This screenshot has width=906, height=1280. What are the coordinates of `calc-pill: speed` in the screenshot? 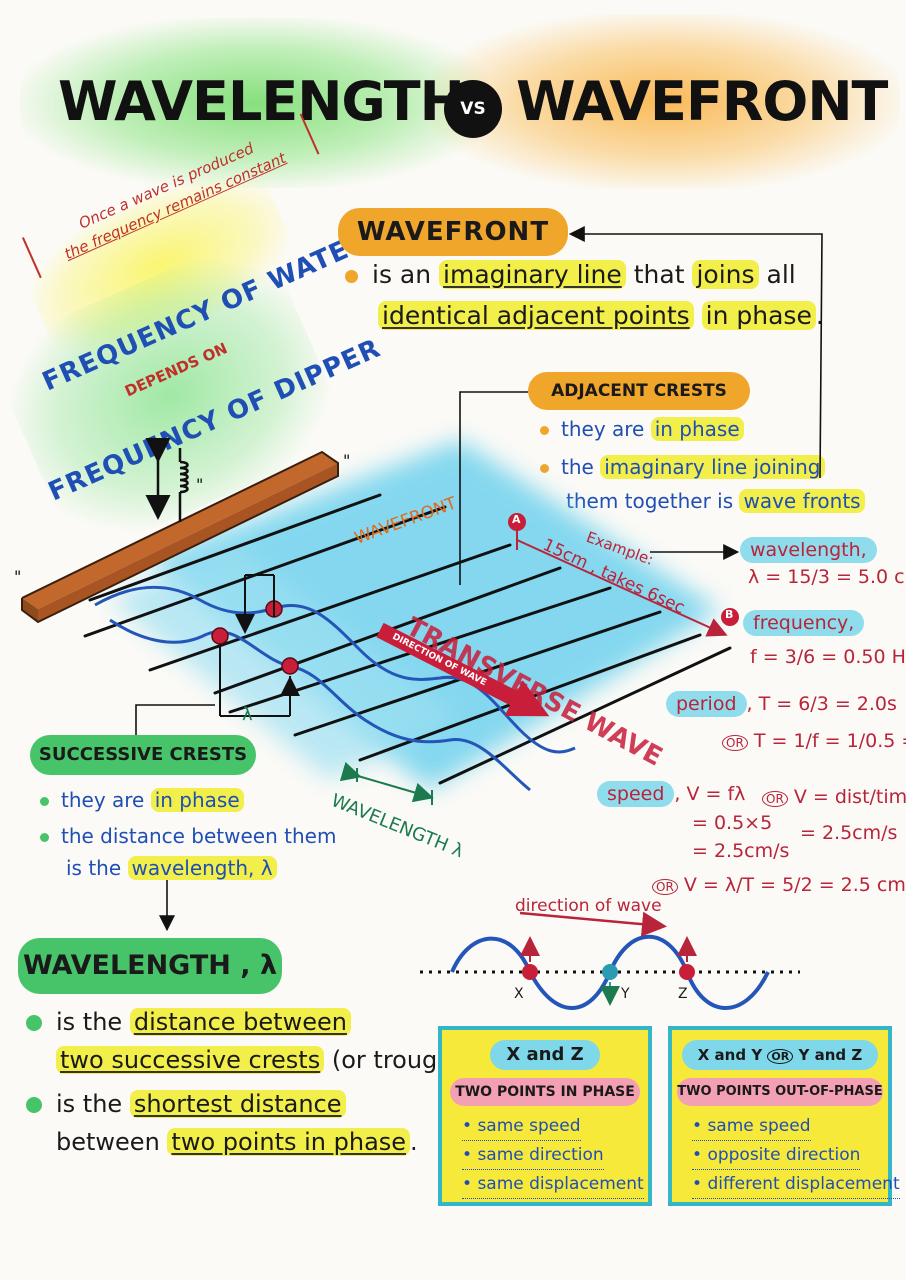 It's located at (636, 794).